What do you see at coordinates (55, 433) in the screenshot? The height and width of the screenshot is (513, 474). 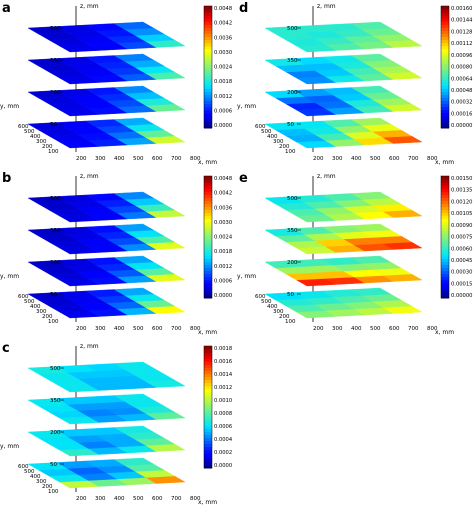 I see `z-tick-label: 200` at bounding box center [55, 433].